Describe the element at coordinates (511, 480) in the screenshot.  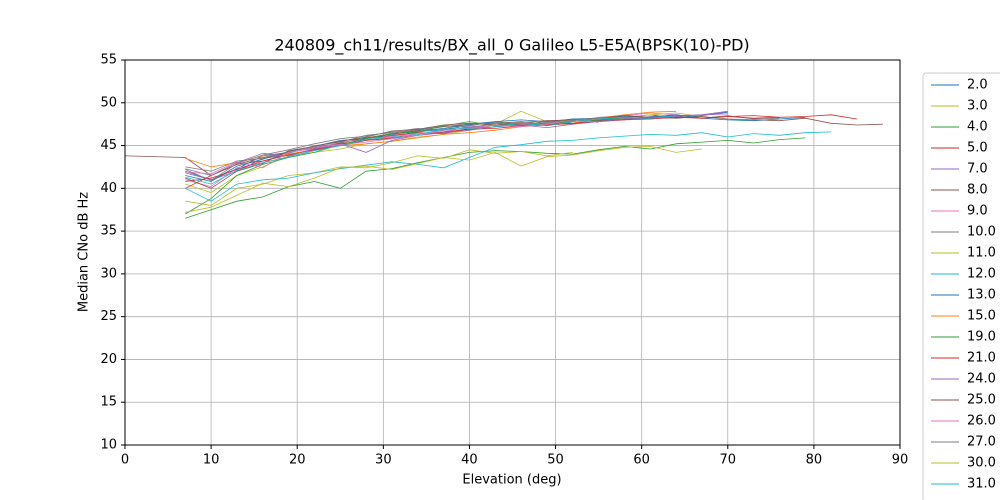
I see `x-axis-label: Elevation (deg)` at that location.